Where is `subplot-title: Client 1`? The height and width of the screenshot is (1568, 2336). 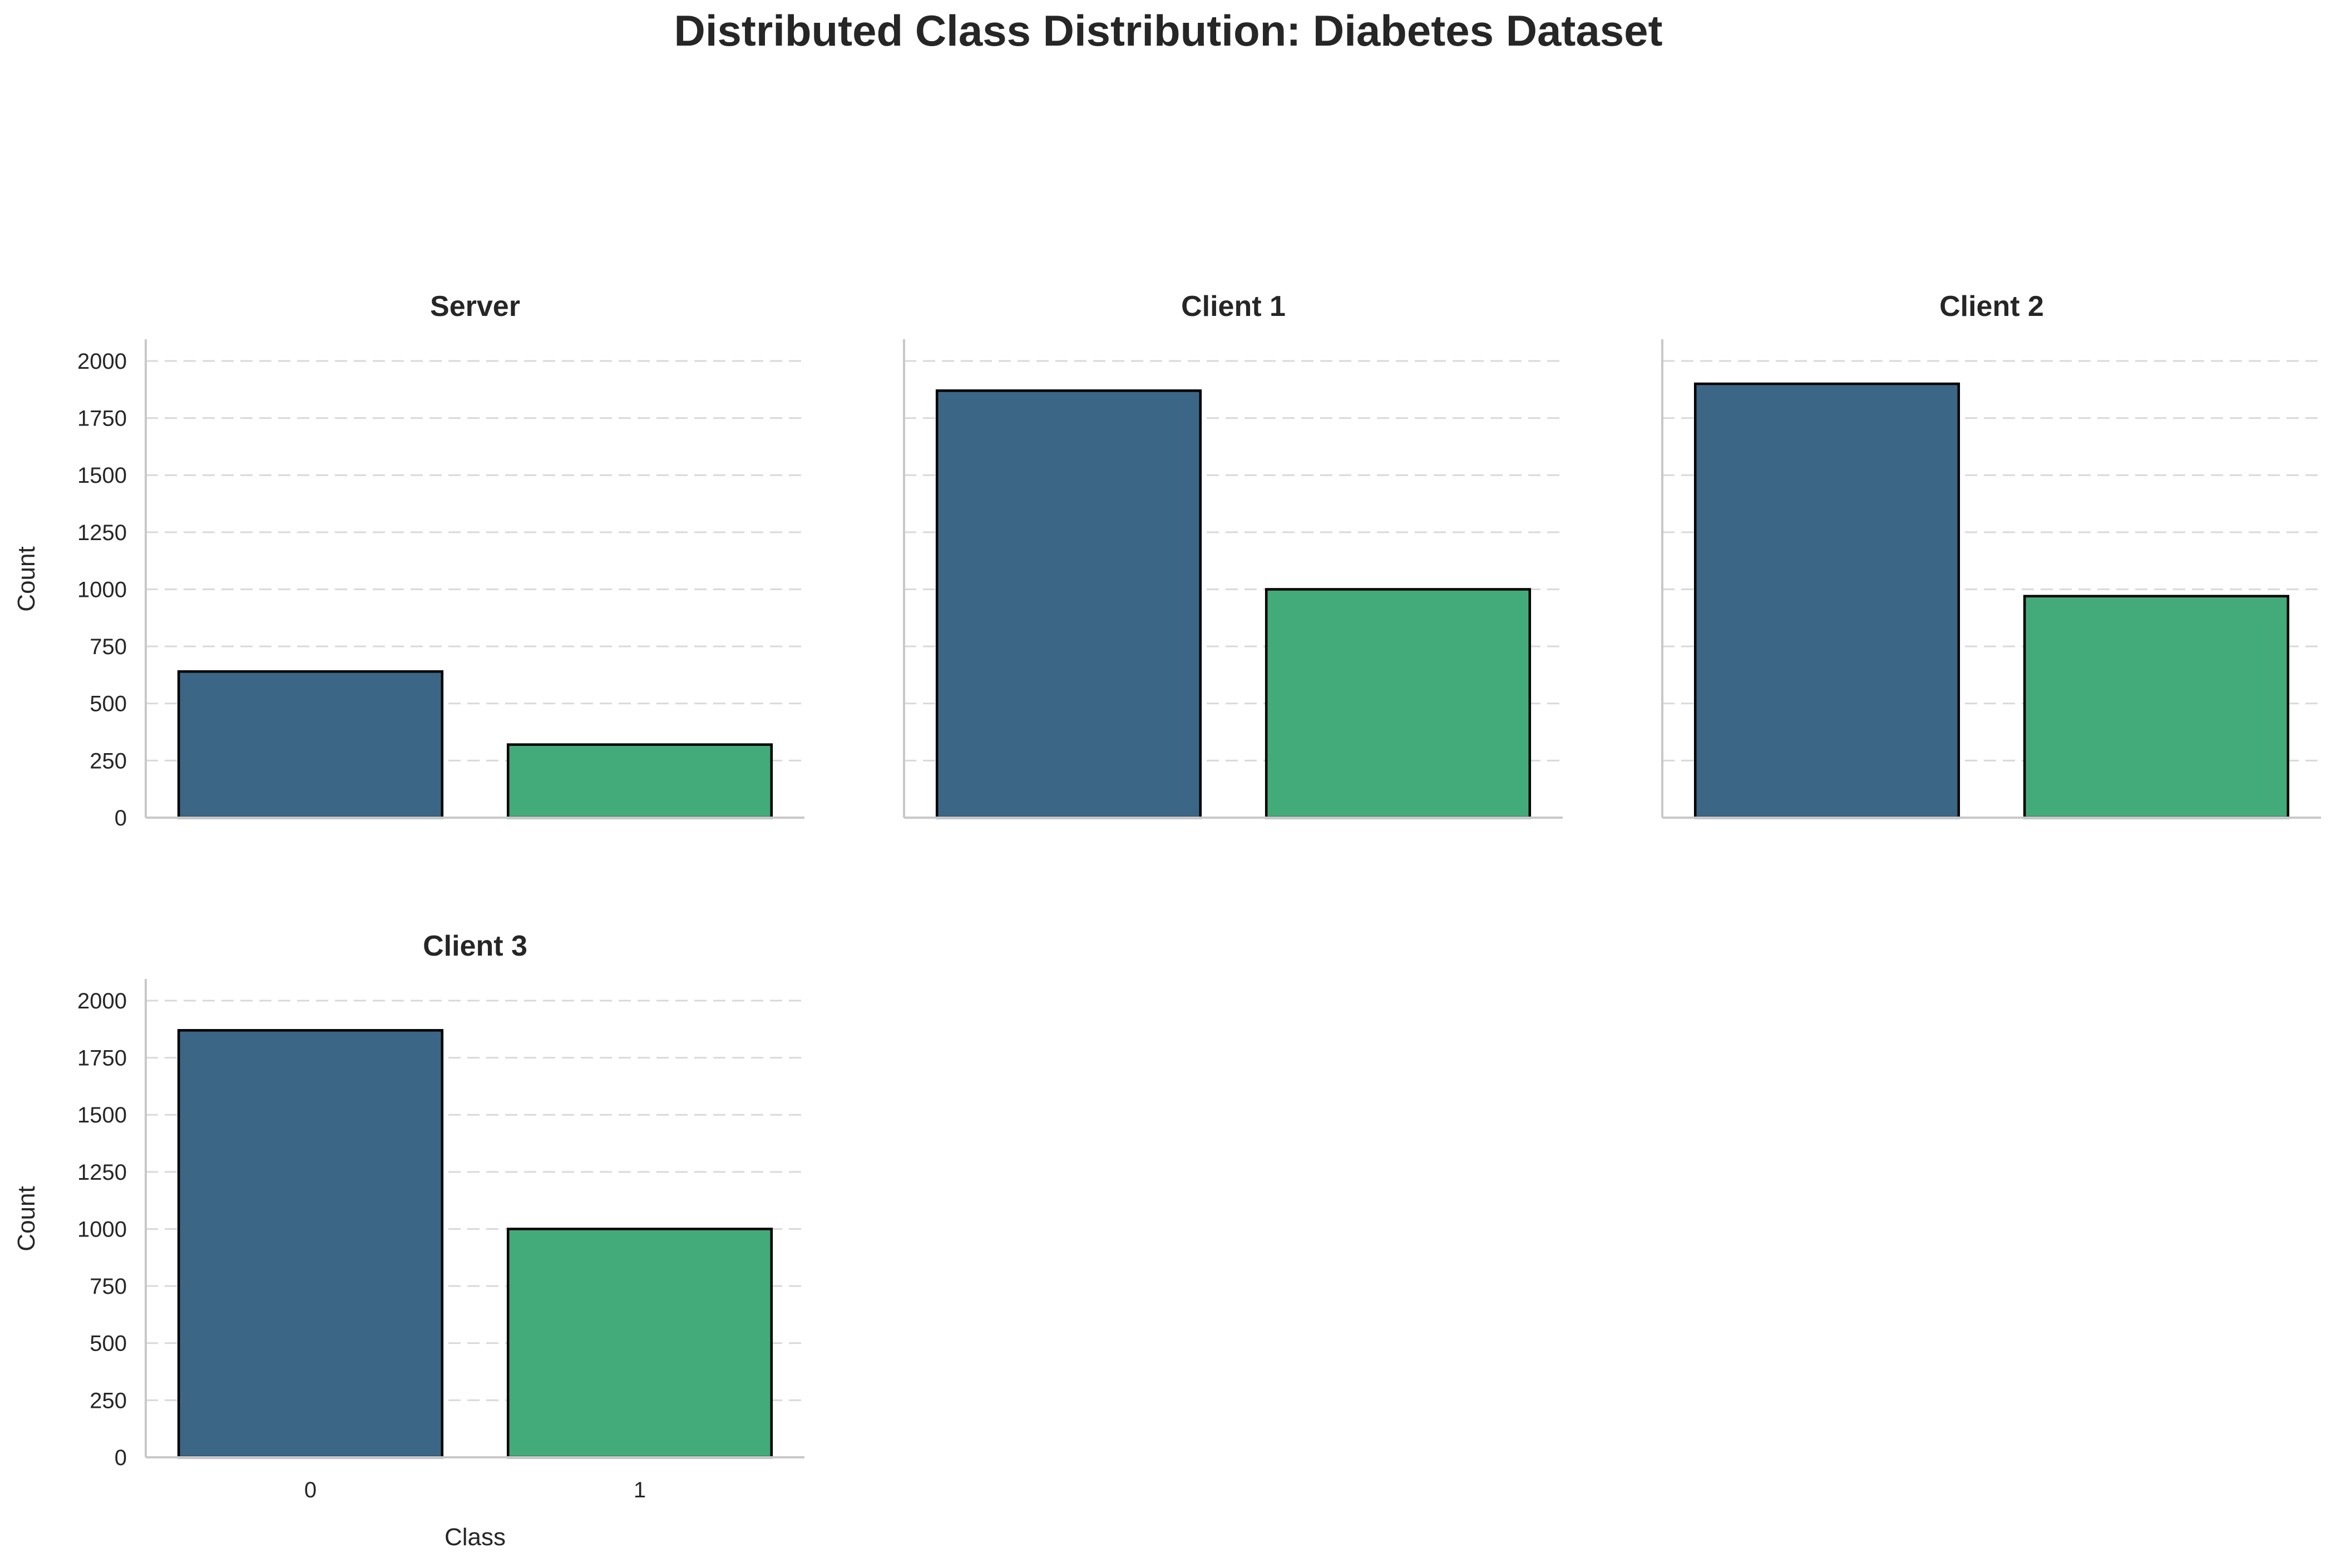
subplot-title: Client 1 is located at coordinates (1233, 306).